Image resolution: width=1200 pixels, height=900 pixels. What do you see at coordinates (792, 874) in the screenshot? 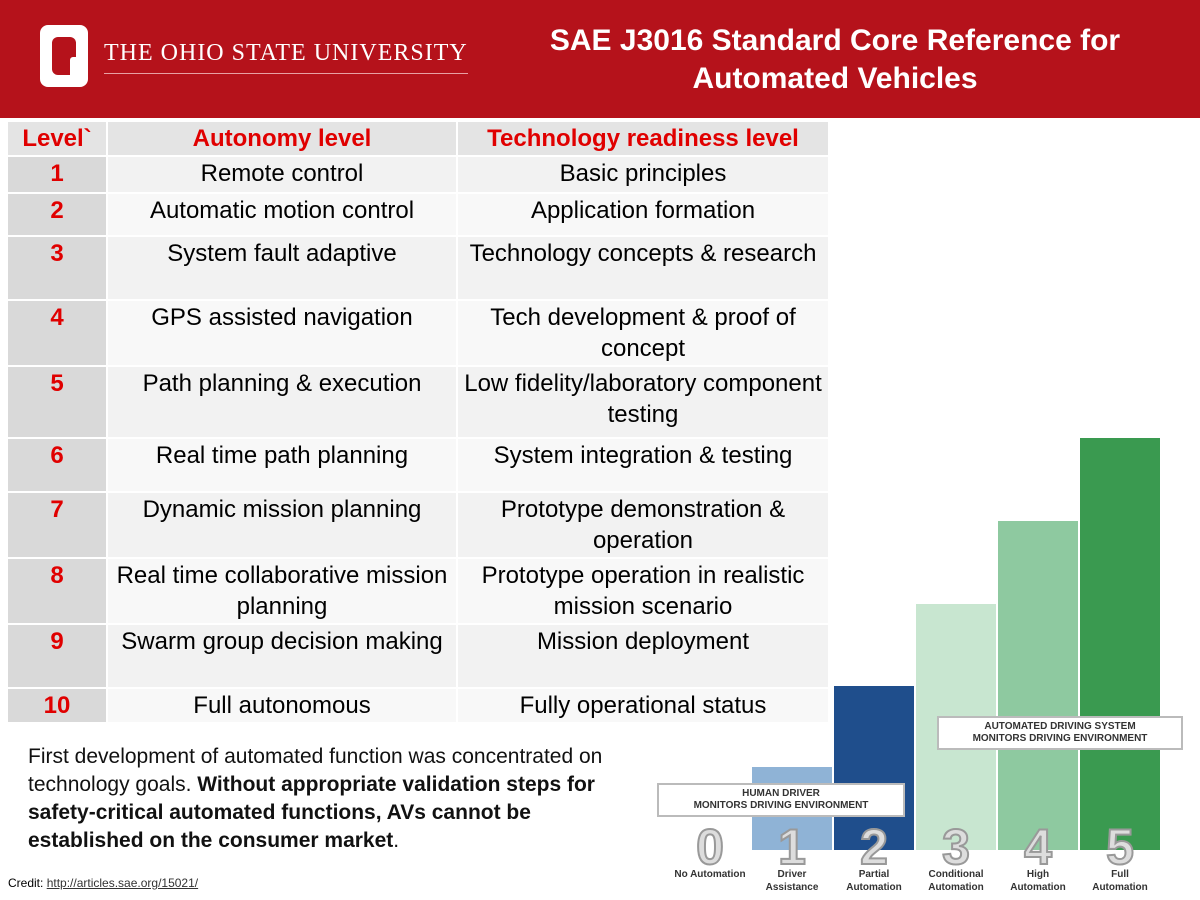
I see `level-name-line: Driver` at bounding box center [792, 874].